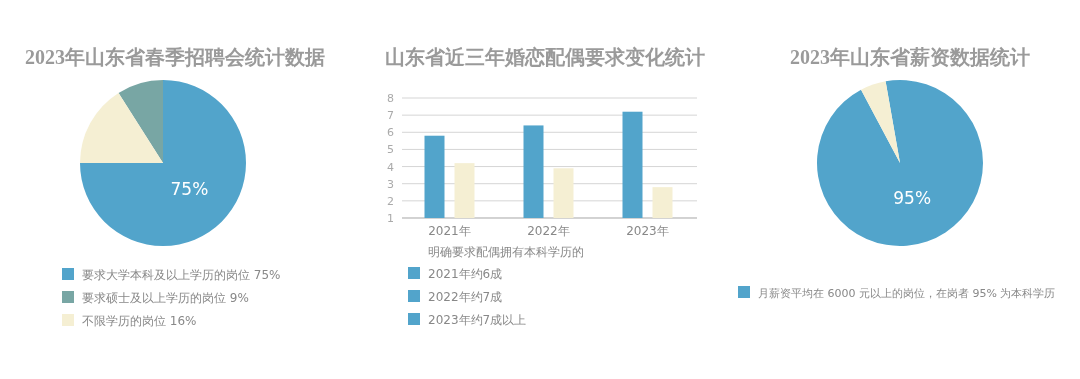 This screenshot has width=1080, height=379. Describe the element at coordinates (189, 189) in the screenshot. I see `data-label: 75%` at that location.